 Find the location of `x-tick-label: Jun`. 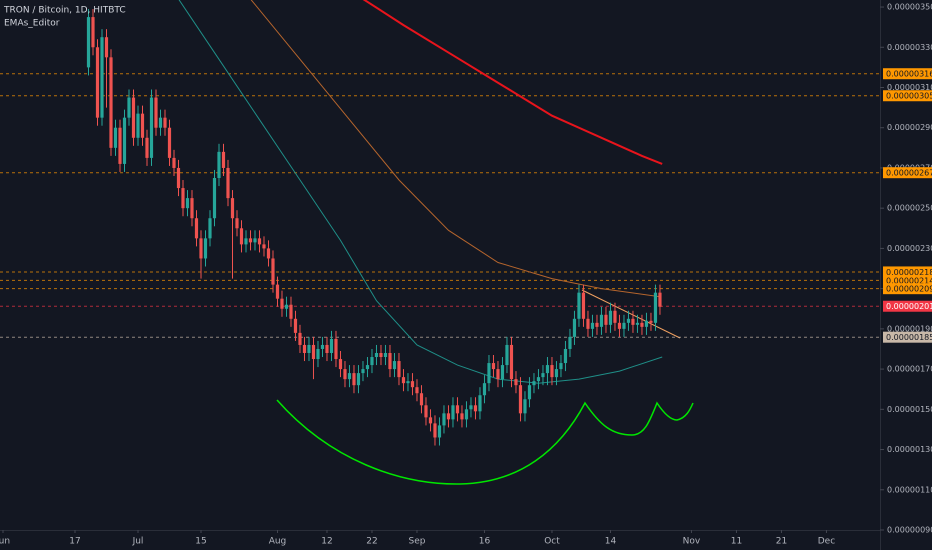

x-tick-label: Jun is located at coordinates (5, 542).